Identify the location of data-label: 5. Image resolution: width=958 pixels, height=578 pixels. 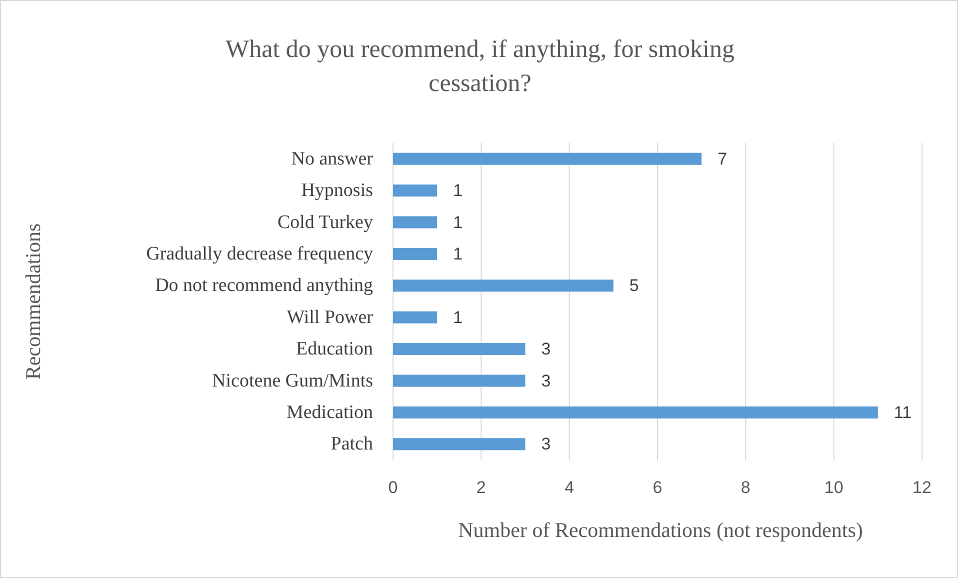
(634, 286).